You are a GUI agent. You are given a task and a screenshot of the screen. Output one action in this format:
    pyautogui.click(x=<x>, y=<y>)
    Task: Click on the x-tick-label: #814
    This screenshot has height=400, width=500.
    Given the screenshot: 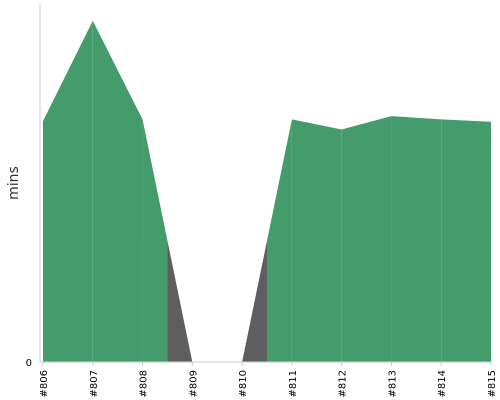 What is the action you would take?
    pyautogui.click(x=442, y=383)
    